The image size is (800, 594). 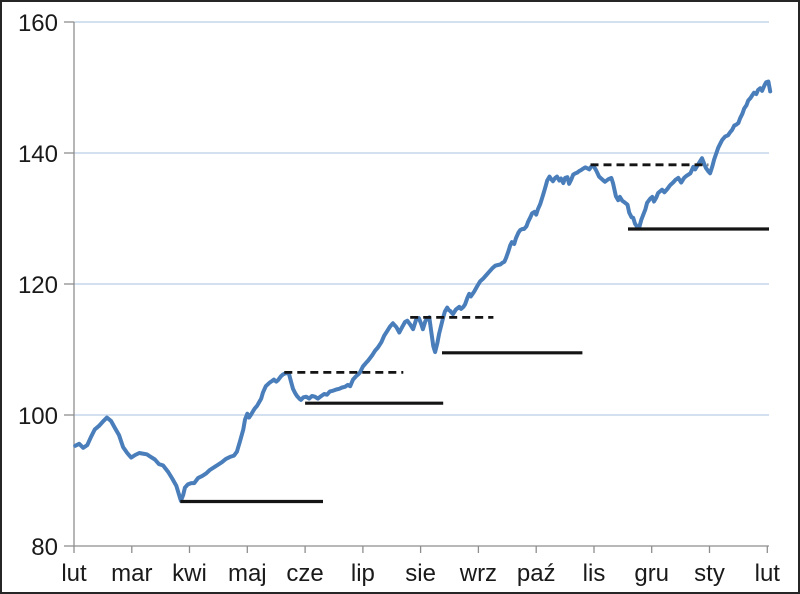 What do you see at coordinates (304, 573) in the screenshot?
I see `x-axis-label: cze` at bounding box center [304, 573].